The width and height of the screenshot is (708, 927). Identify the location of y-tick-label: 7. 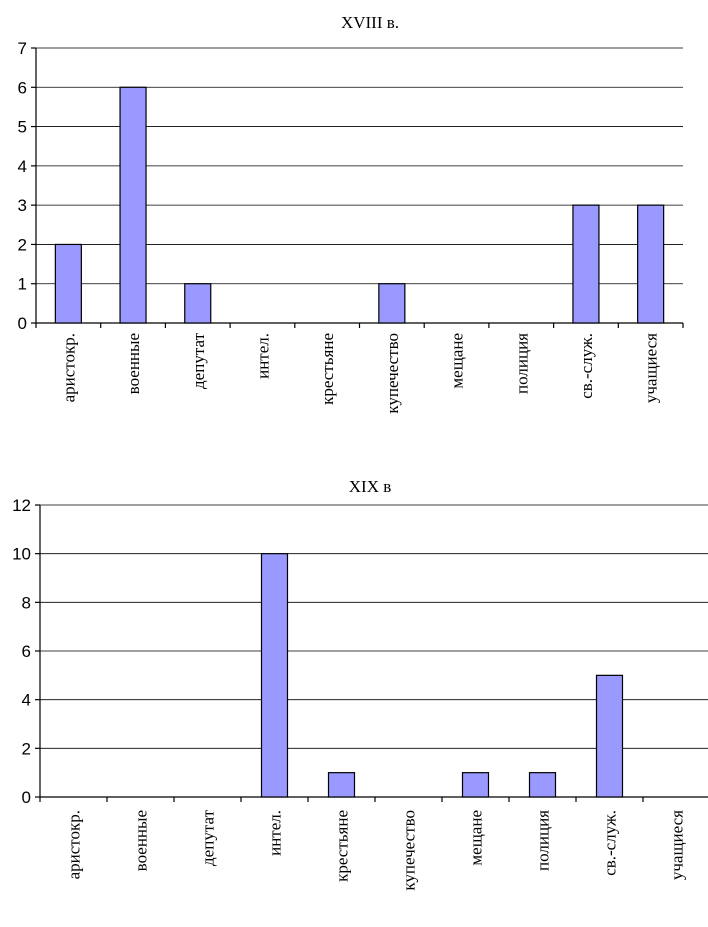
(22, 48).